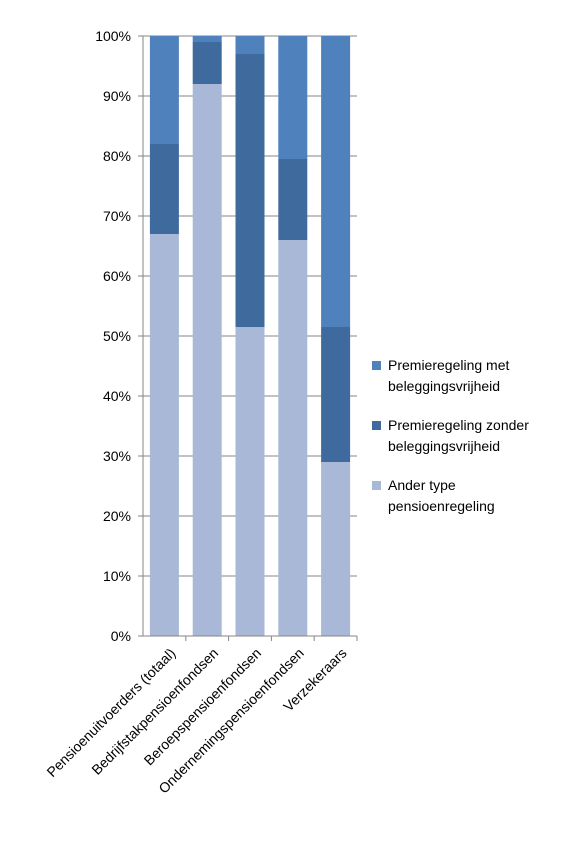 The image size is (582, 841). I want to click on y-tick-label: 70%, so click(117, 216).